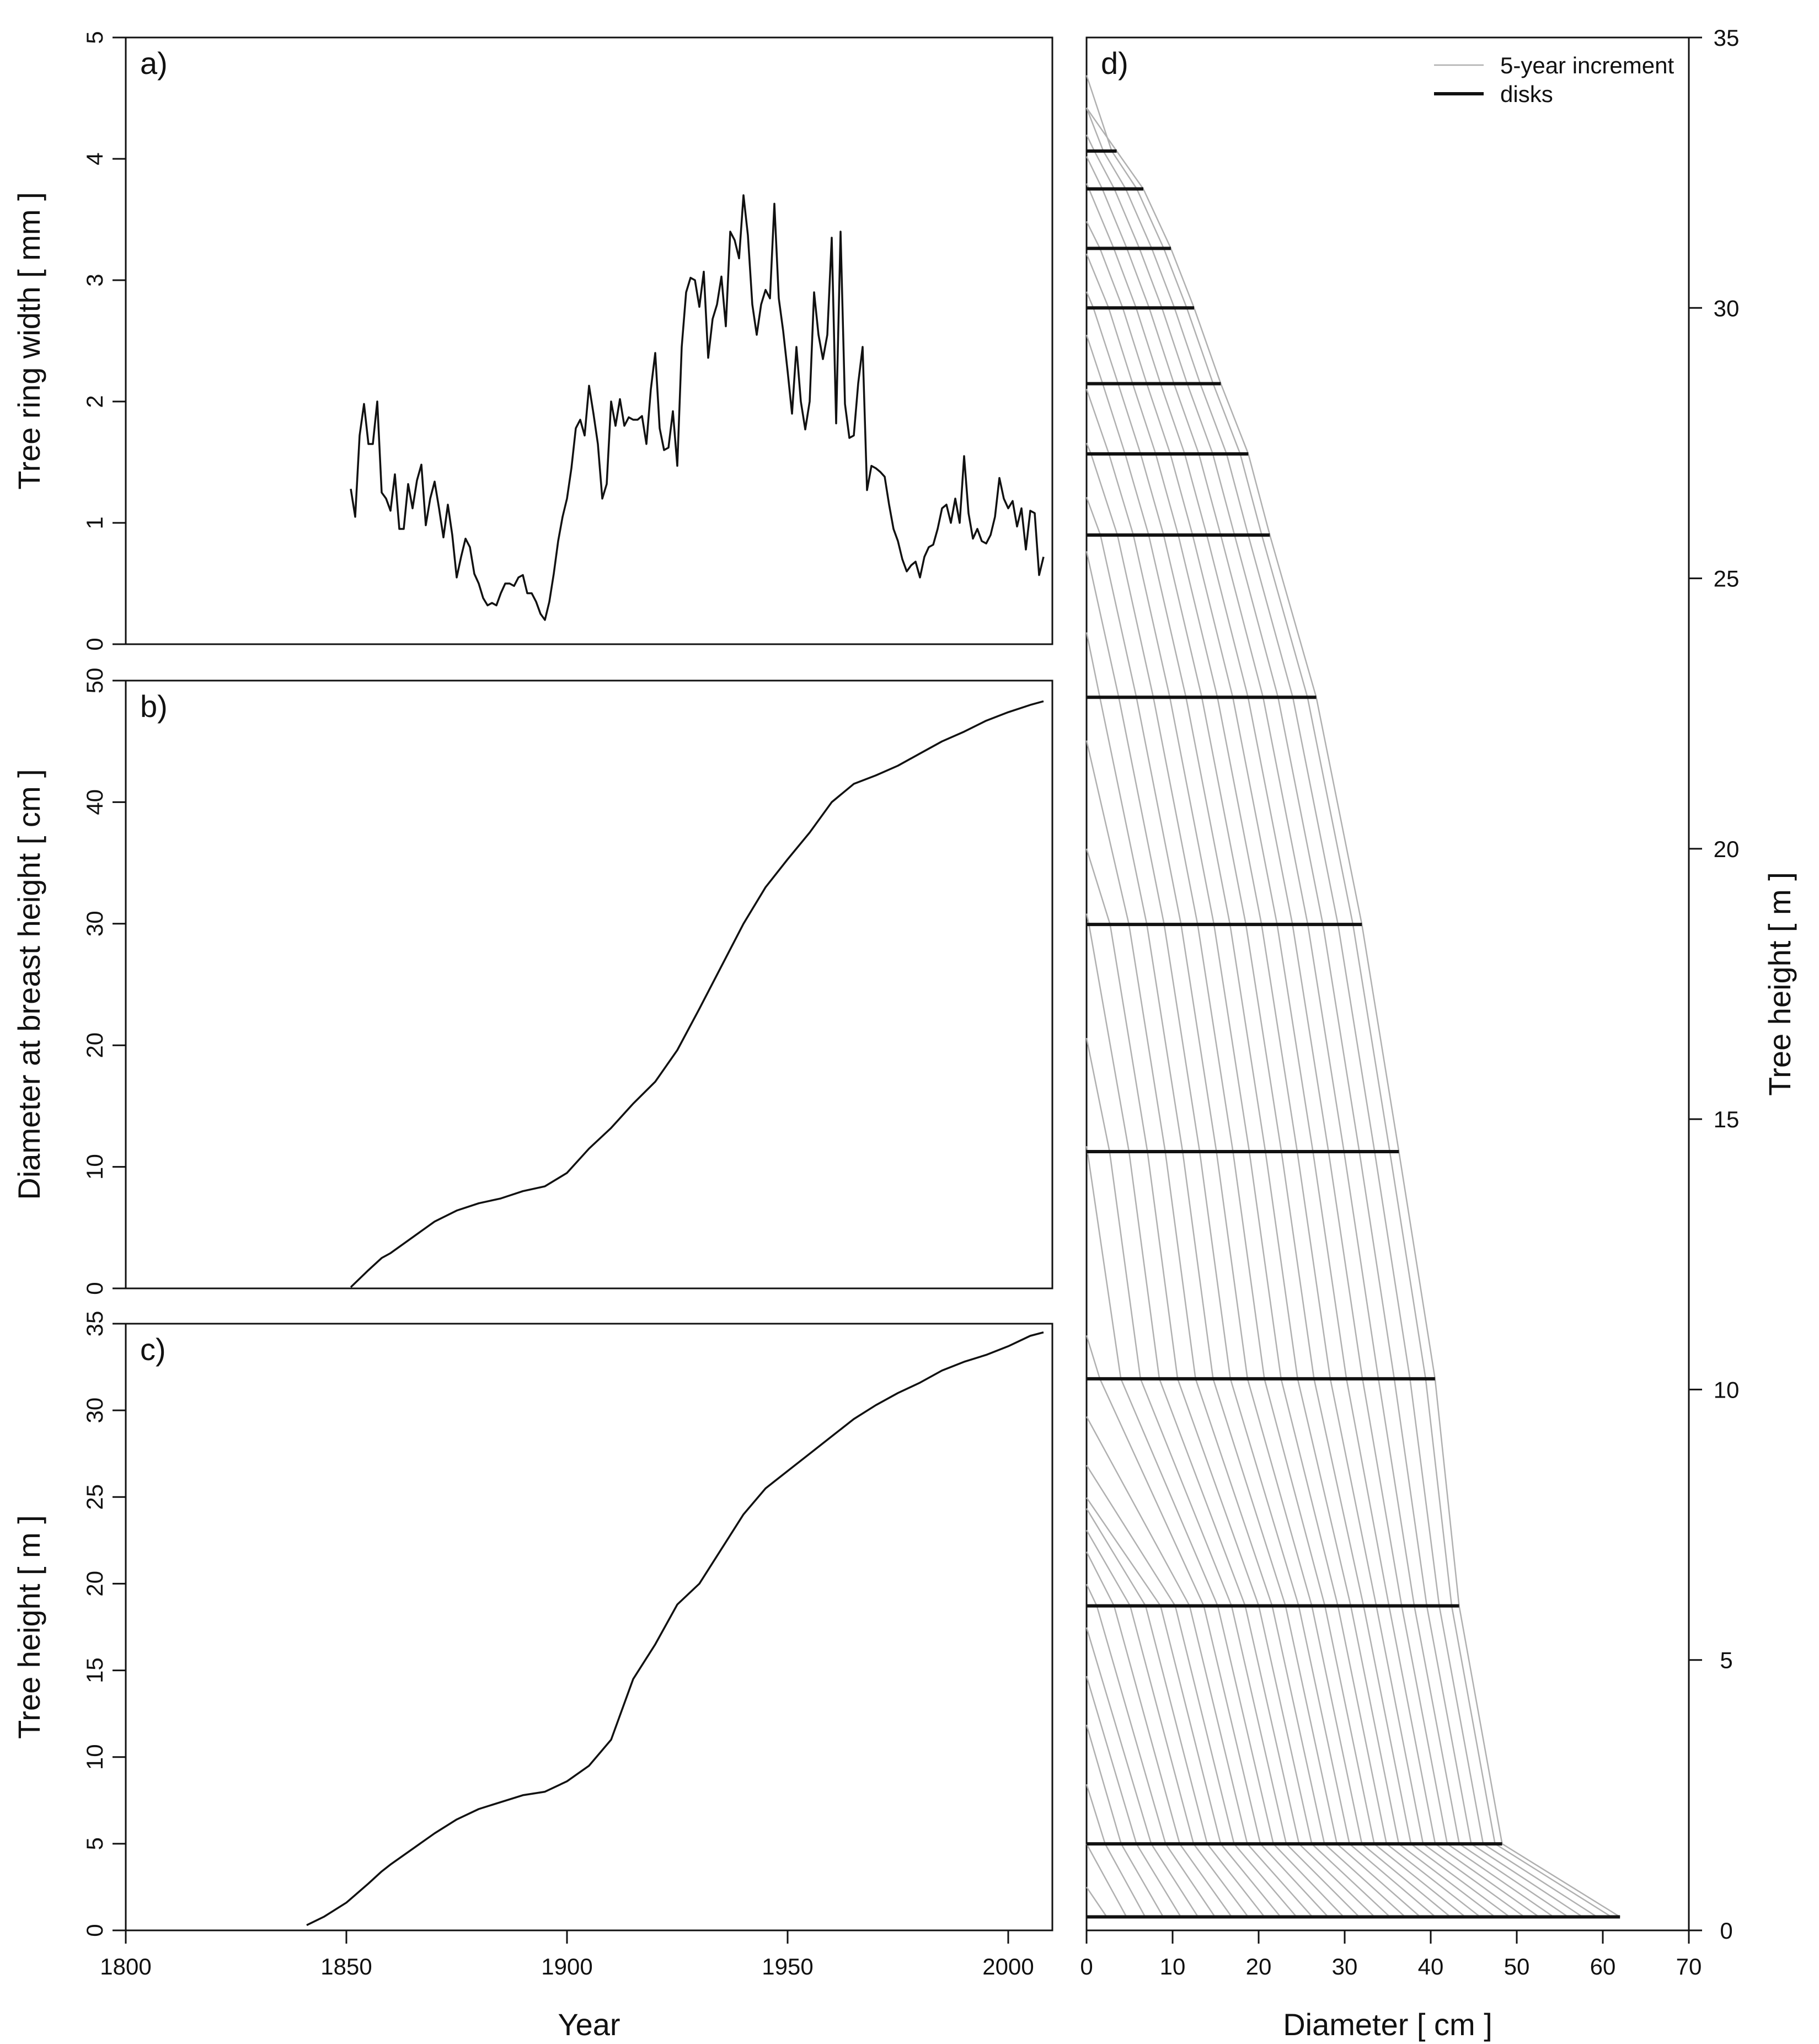  I want to click on panel-d-y-tick-label: 5, so click(1726, 1660).